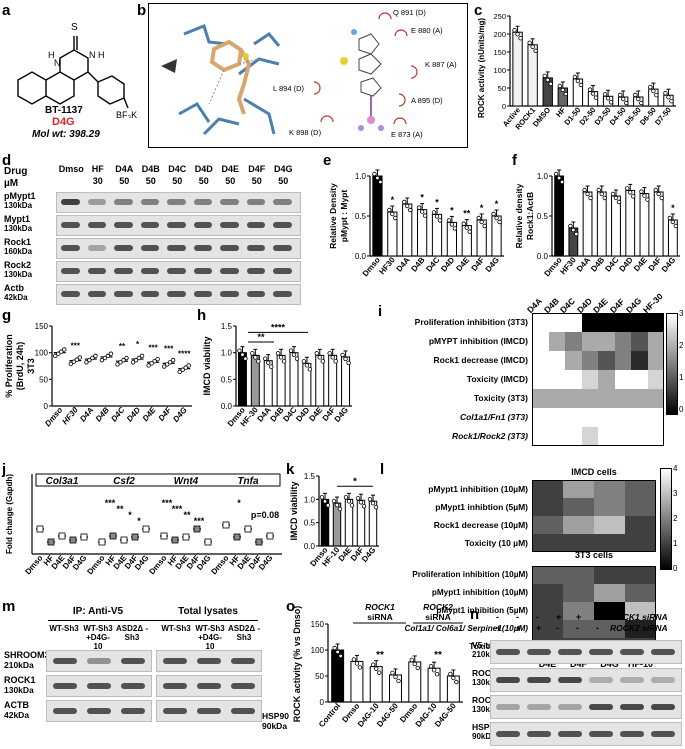  Describe the element at coordinates (609, 664) in the screenshot. I see `heat-col-label: D4G` at that location.